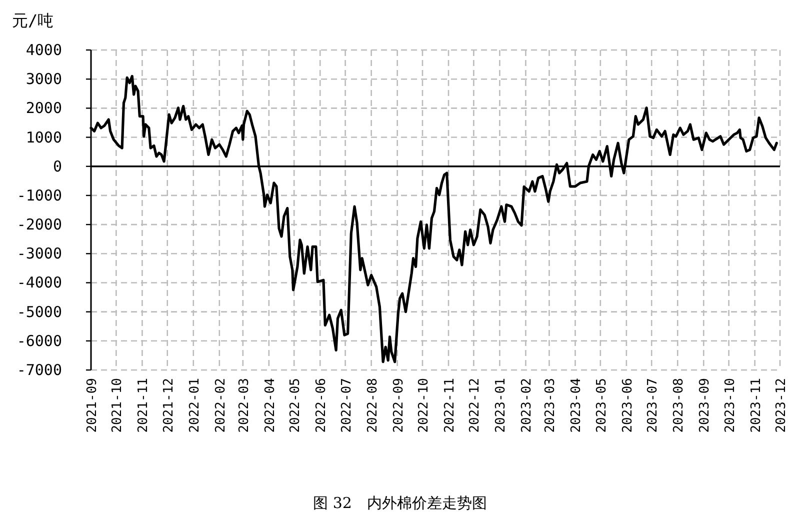  Describe the element at coordinates (118, 405) in the screenshot. I see `x-tick-label: 2021-10` at that location.